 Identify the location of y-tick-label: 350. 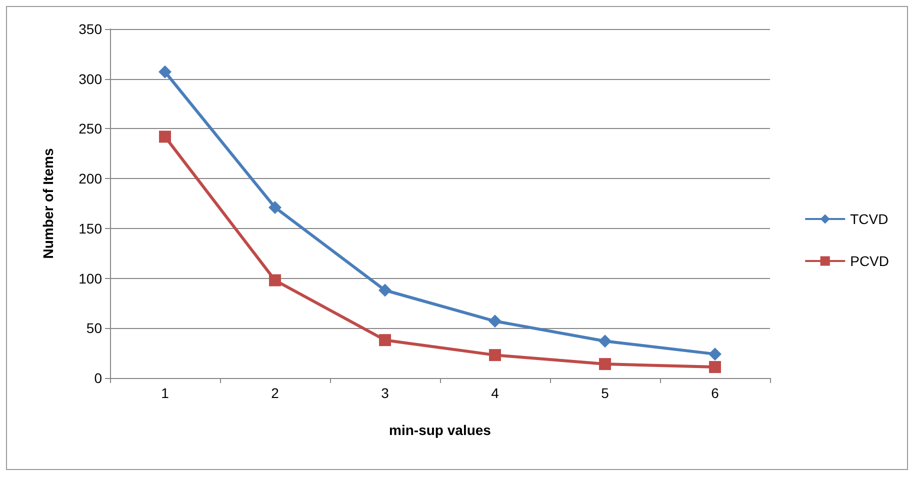
(90, 29).